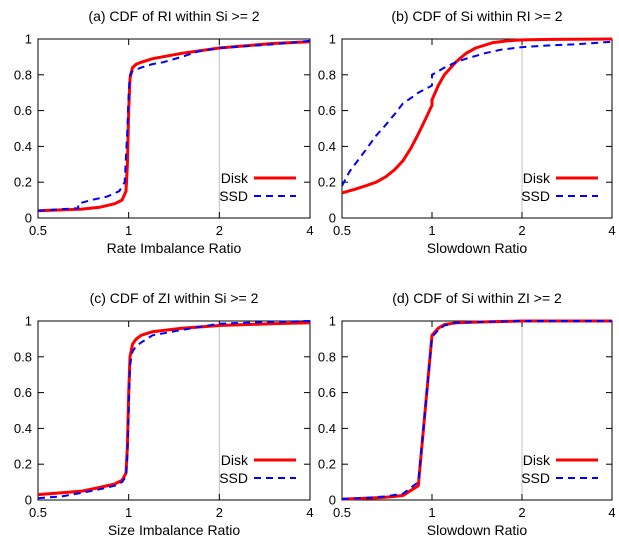 The image size is (619, 539). What do you see at coordinates (174, 298) in the screenshot?
I see `chart-title: (c) CDF of ZI within Si >= 2` at bounding box center [174, 298].